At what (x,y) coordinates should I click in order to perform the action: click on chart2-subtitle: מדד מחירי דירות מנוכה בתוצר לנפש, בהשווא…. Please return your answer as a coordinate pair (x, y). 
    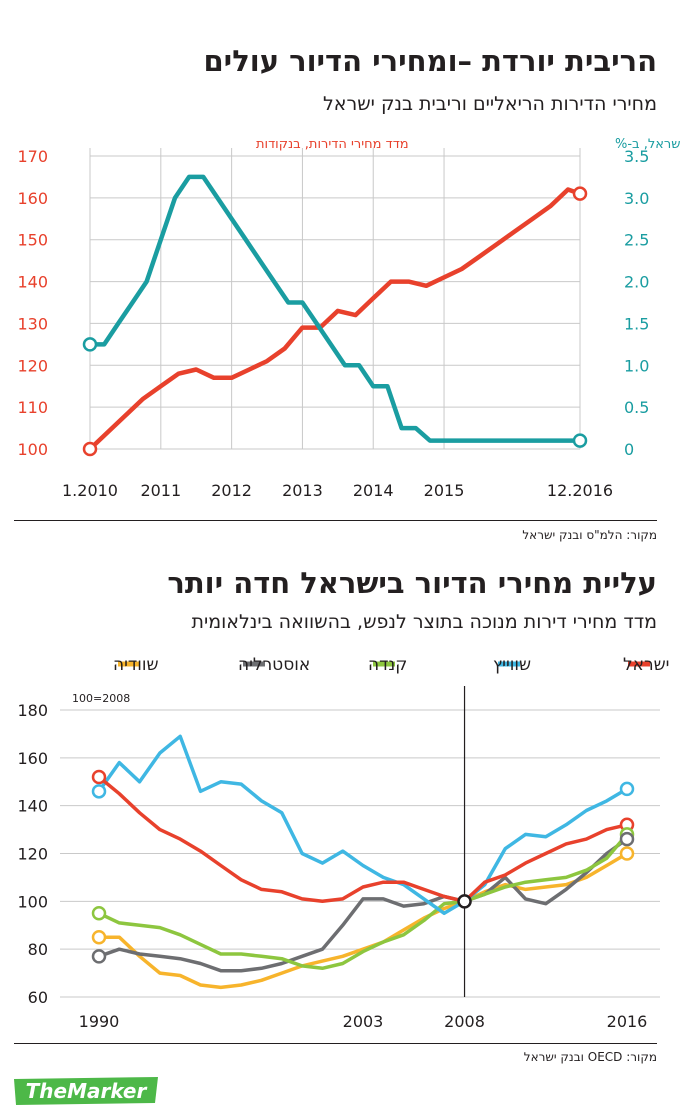
    Looking at the image, I should click on (424, 622).